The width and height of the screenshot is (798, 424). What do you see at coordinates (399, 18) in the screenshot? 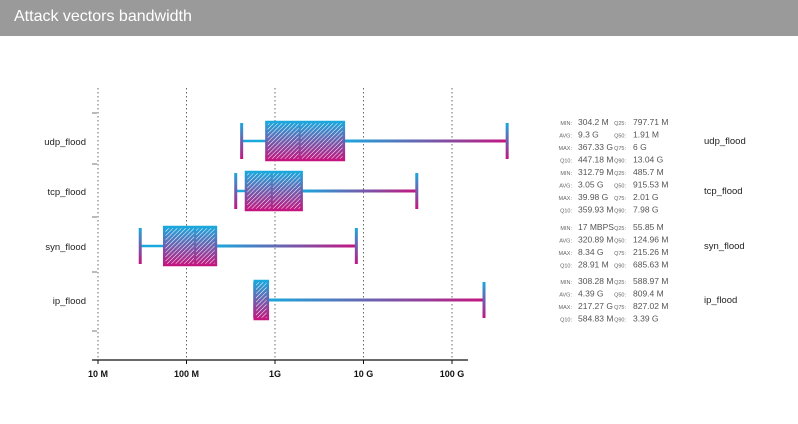
I see `panel-header: Attack vectors bandwidth` at bounding box center [399, 18].